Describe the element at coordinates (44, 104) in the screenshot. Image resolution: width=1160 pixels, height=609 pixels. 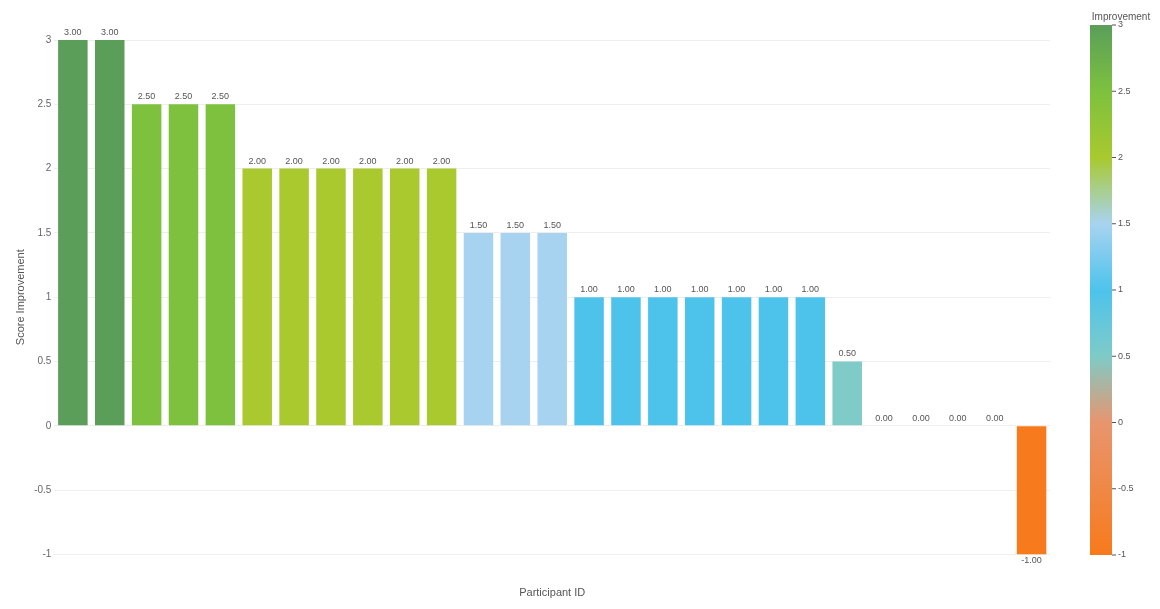
I see `y-tick-label: 2.5` at that location.